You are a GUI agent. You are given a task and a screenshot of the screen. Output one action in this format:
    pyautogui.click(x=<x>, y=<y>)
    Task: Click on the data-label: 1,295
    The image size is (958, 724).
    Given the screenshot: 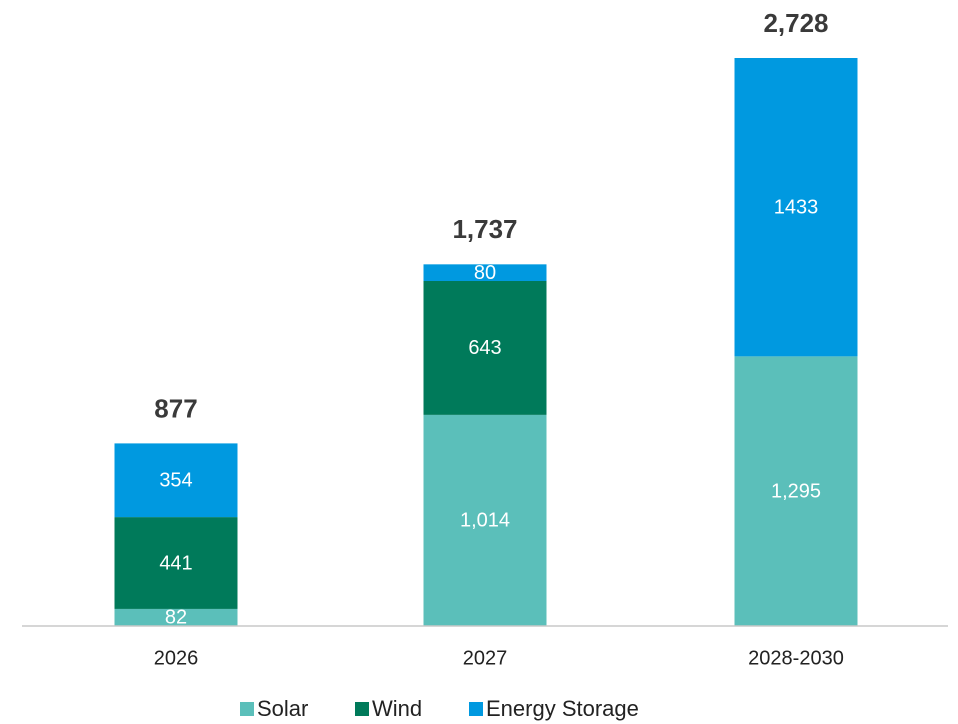 What is the action you would take?
    pyautogui.click(x=796, y=491)
    